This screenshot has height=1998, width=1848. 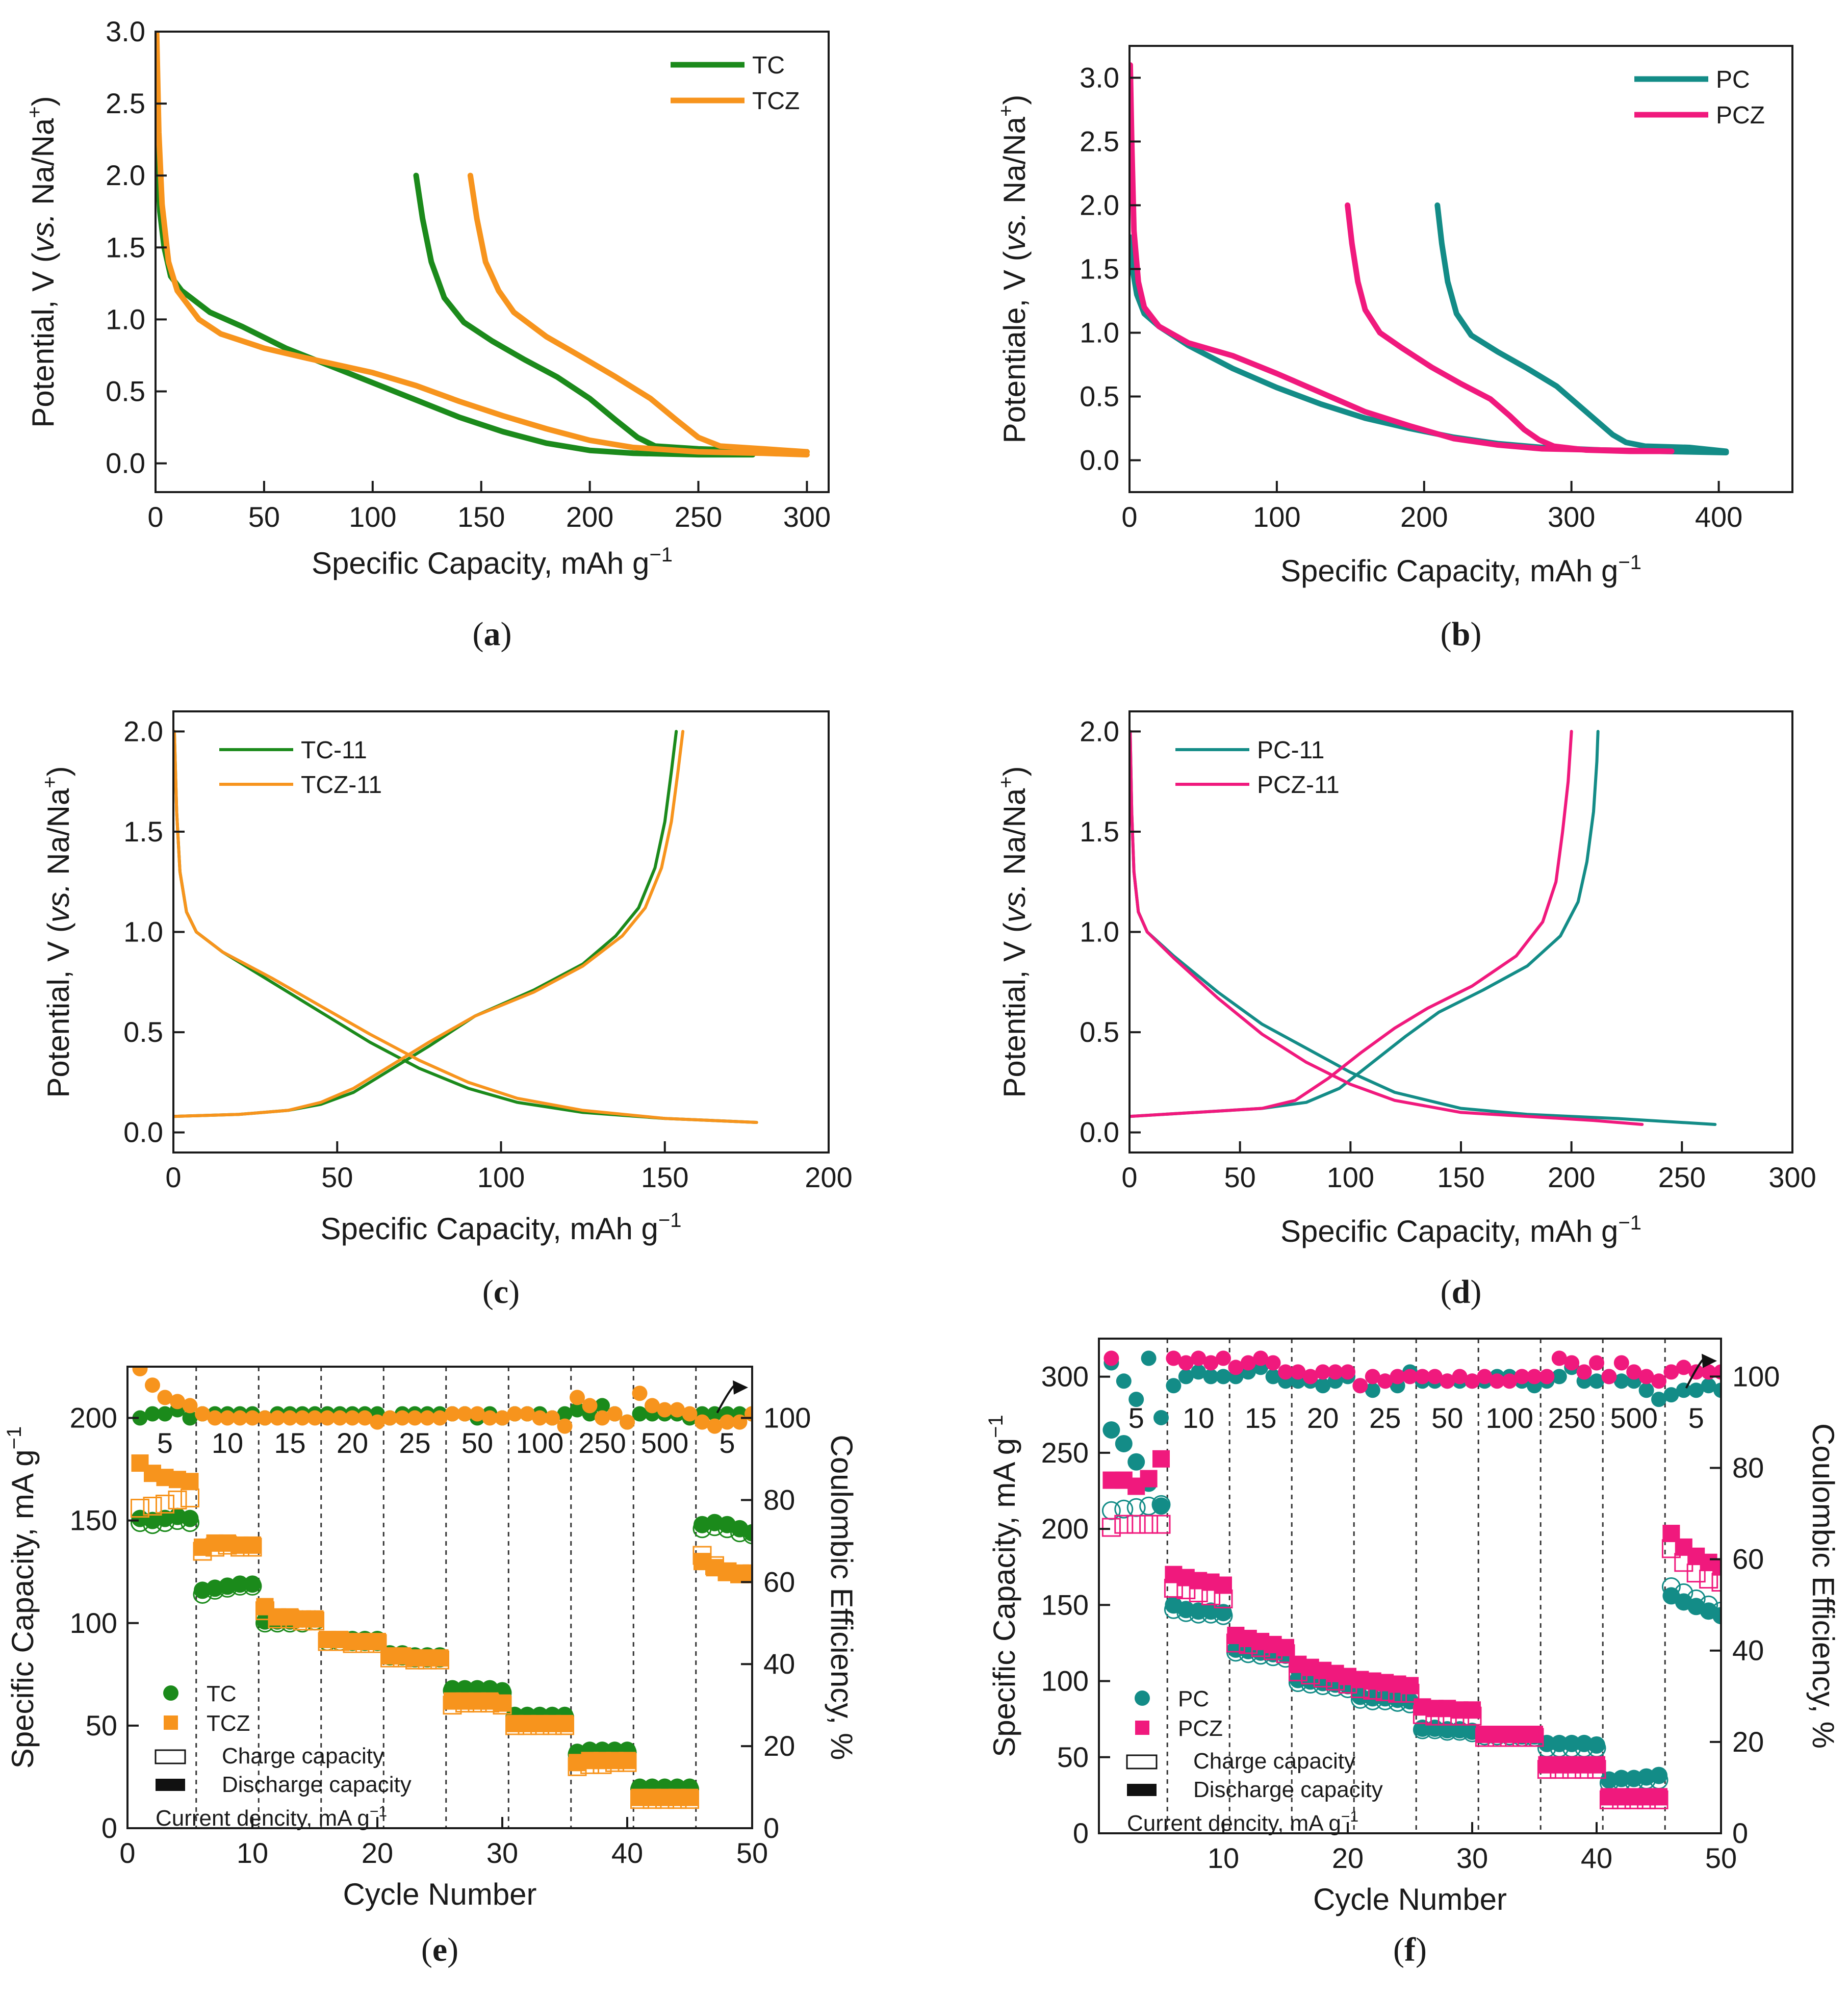 I want to click on legend-label: PC-11, so click(x=1291, y=750).